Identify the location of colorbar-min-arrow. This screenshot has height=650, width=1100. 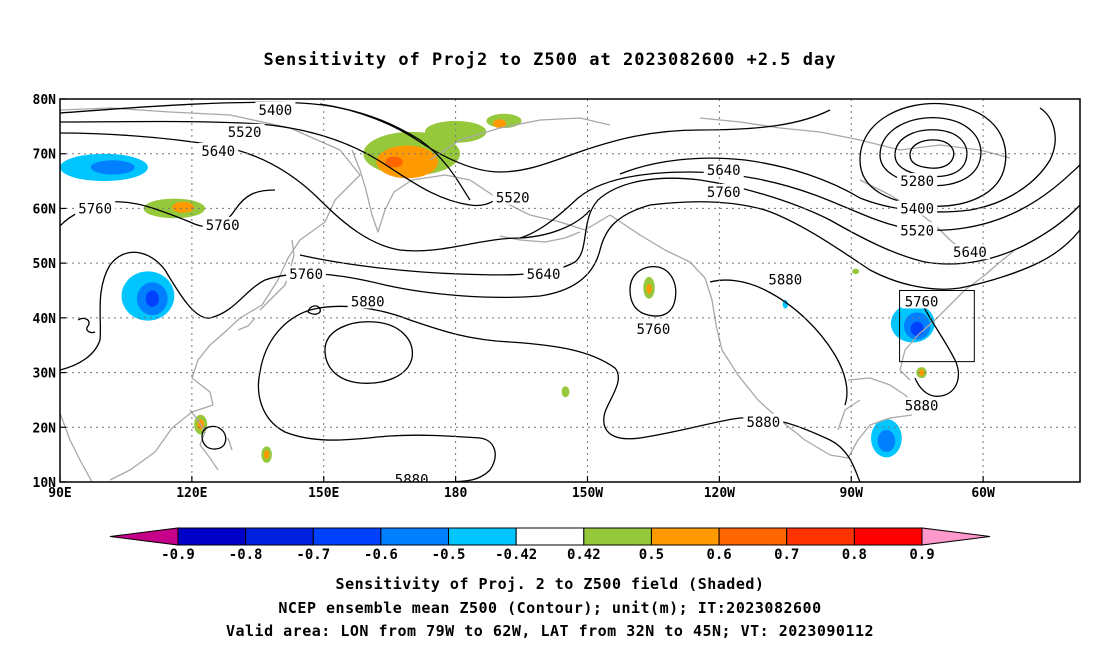
(144, 536).